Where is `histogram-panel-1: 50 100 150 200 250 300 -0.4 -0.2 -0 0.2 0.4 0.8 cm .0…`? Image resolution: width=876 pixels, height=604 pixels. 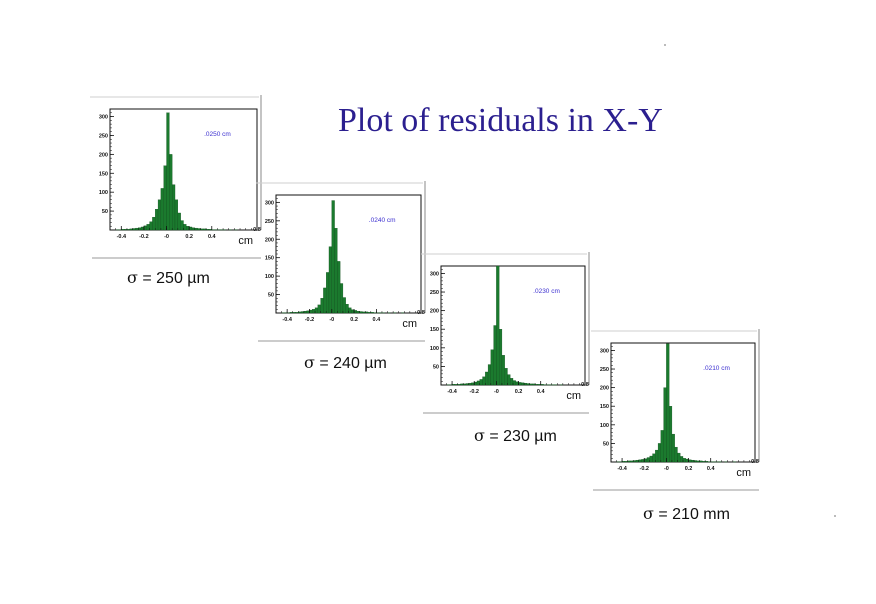
histogram-panel-1: 50 100 150 200 250 300 -0.4 -0.2 -0 0.2 0.4 0.8 cm .0… is located at coordinates (177, 177).